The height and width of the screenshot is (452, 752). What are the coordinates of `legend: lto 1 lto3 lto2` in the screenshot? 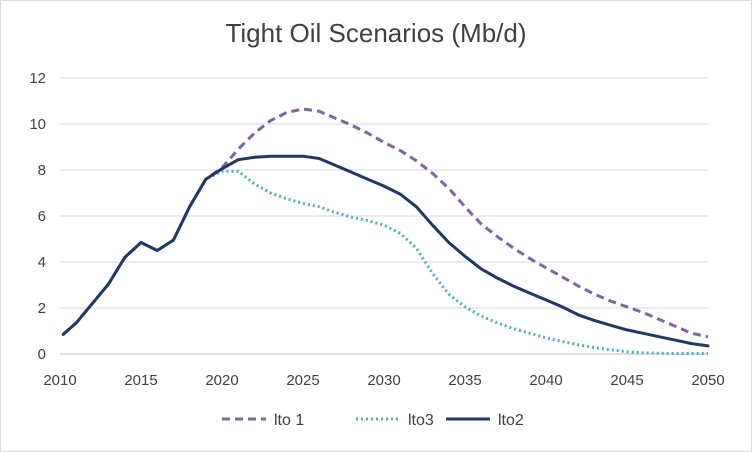 It's located at (373, 420).